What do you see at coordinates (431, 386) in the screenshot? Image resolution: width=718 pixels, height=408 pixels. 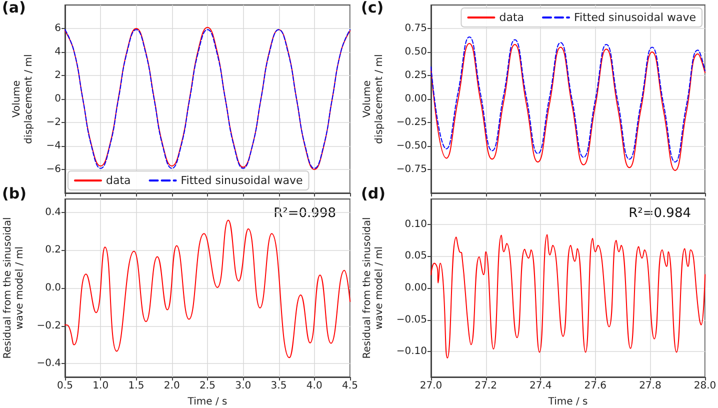 I see `x-tick-label: 27.0` at bounding box center [431, 386].